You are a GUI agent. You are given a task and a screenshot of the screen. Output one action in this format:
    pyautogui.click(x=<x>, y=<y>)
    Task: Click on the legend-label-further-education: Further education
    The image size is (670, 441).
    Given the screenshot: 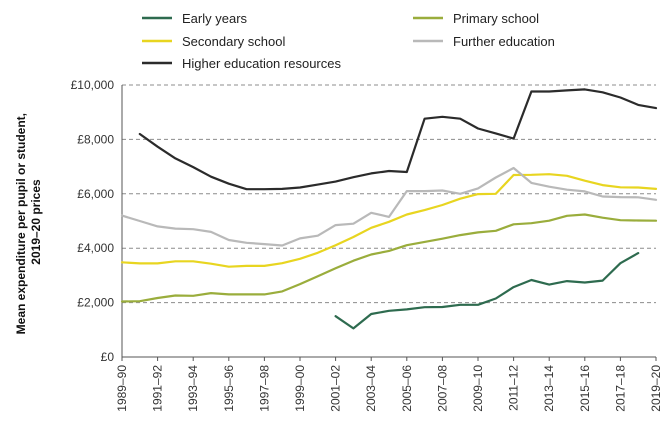 What is the action you would take?
    pyautogui.click(x=504, y=41)
    